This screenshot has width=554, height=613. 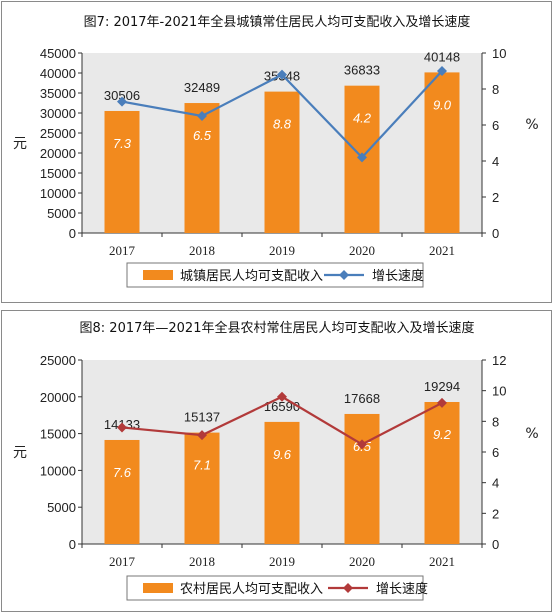 I want to click on legend-bar-label: 农村居民人均可支配收入, so click(x=251, y=589).